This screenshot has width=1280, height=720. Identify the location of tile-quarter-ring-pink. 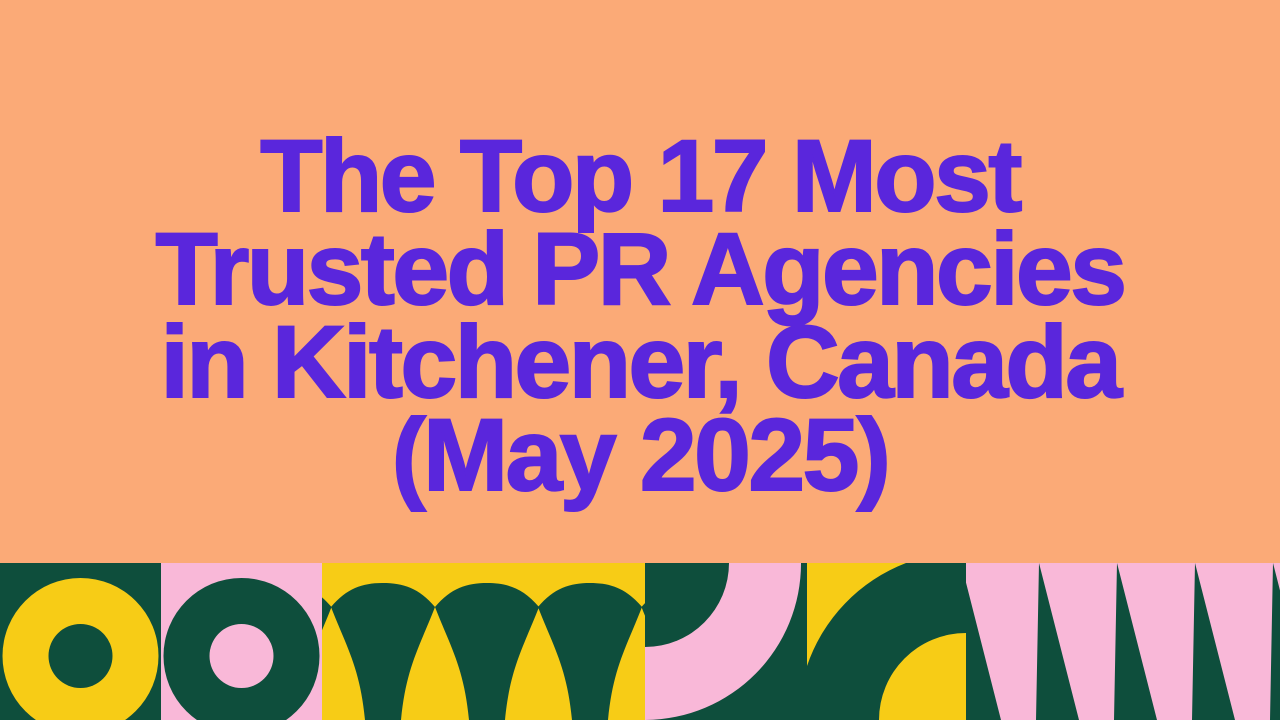
(726, 641).